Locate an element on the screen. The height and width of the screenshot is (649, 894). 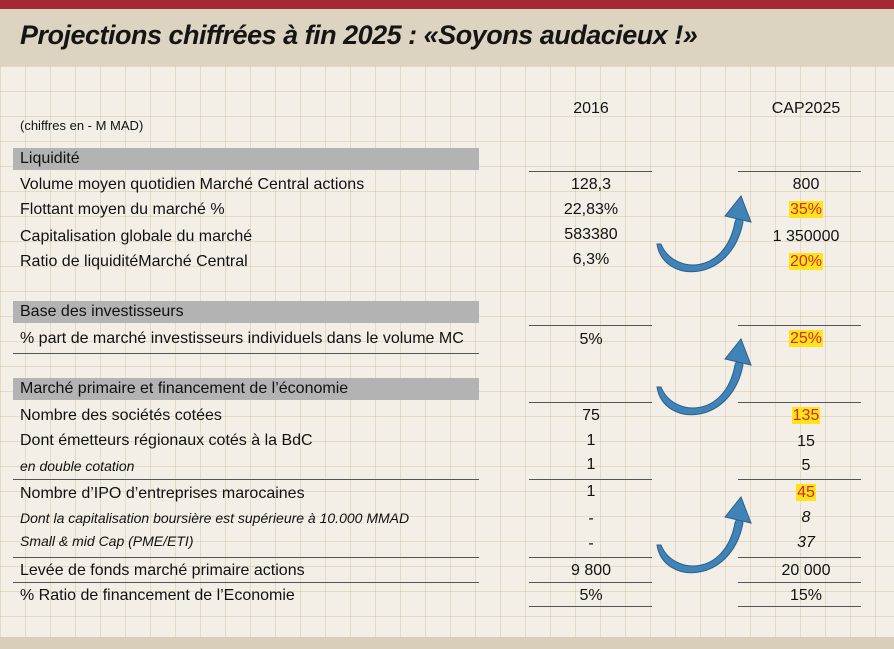
highlighted-value: 45 is located at coordinates (806, 492).